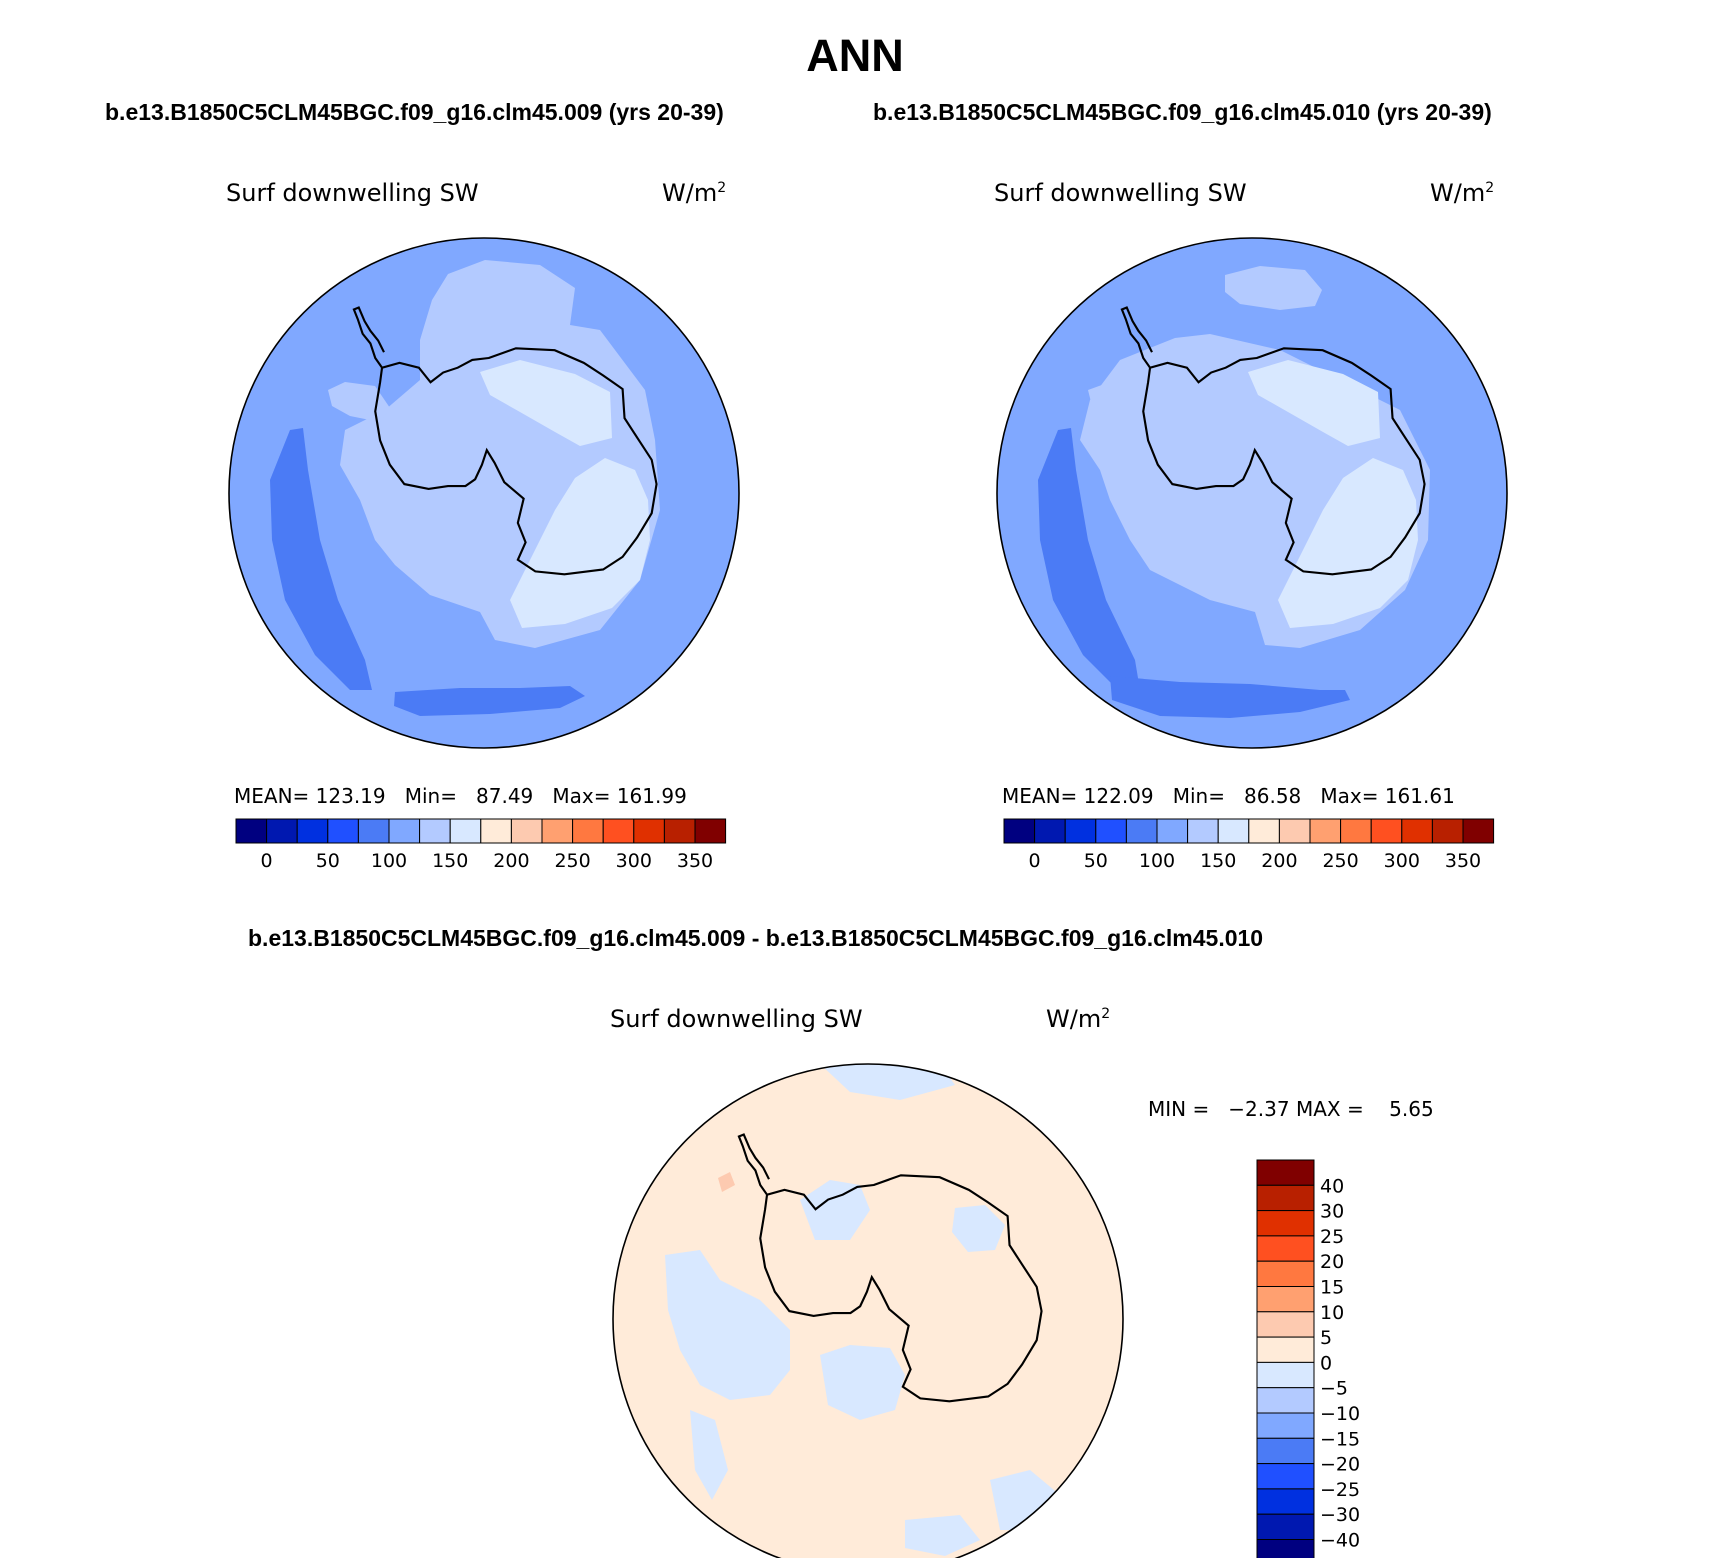 The width and height of the screenshot is (1710, 1558). I want to click on diff-neg-region-top, so click(887, 1082).